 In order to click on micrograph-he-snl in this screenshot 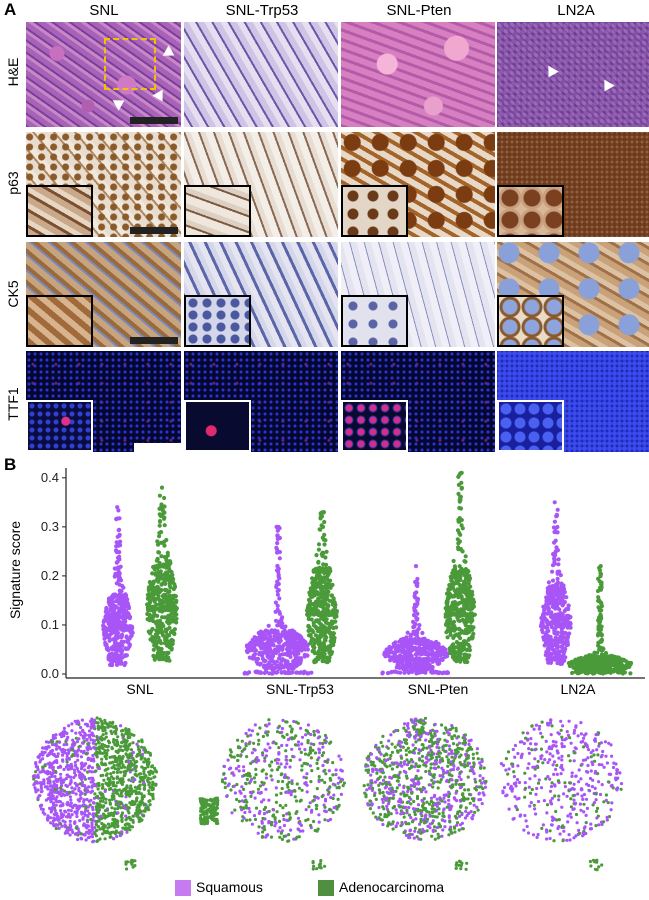, I will do `click(103, 74)`.